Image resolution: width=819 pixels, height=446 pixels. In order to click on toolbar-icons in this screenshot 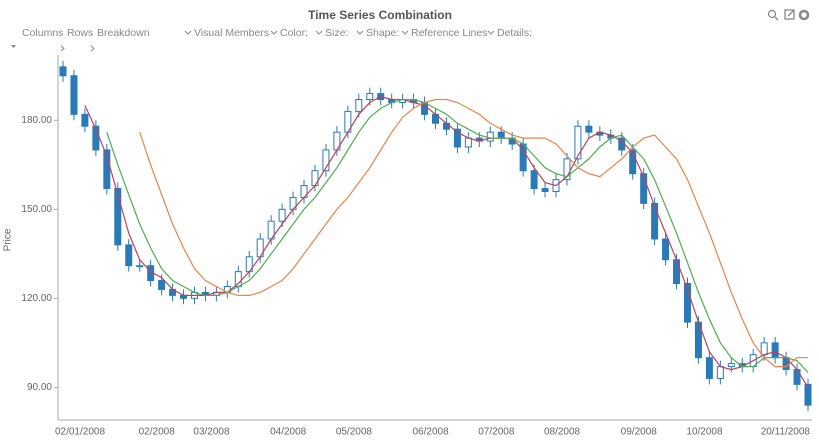, I will do `click(788, 15)`.